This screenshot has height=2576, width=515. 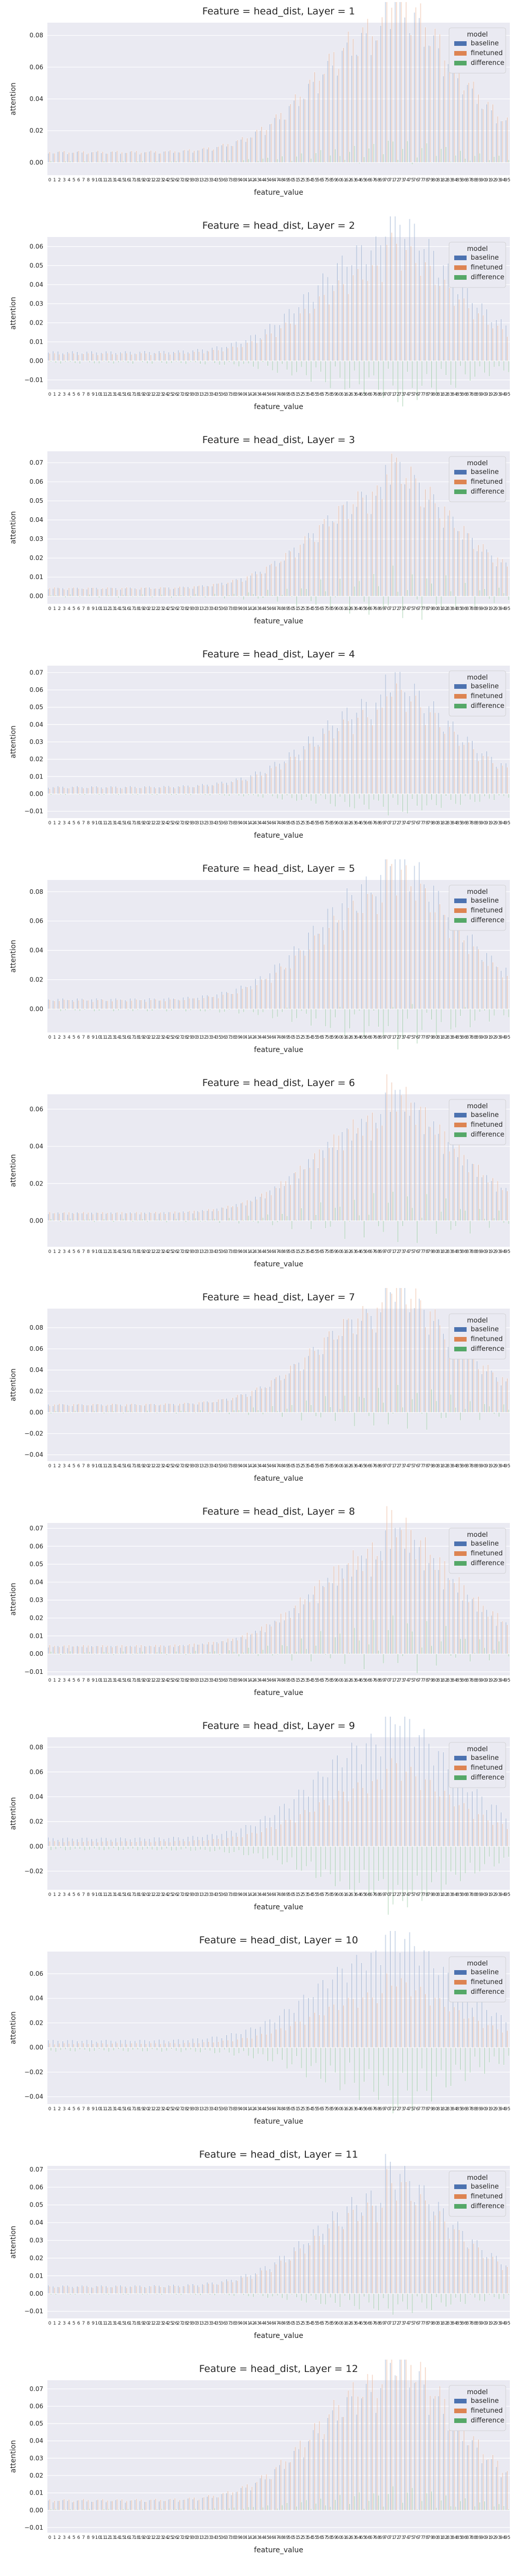 I want to click on x-tick-label: 72, so click(x=396, y=395).